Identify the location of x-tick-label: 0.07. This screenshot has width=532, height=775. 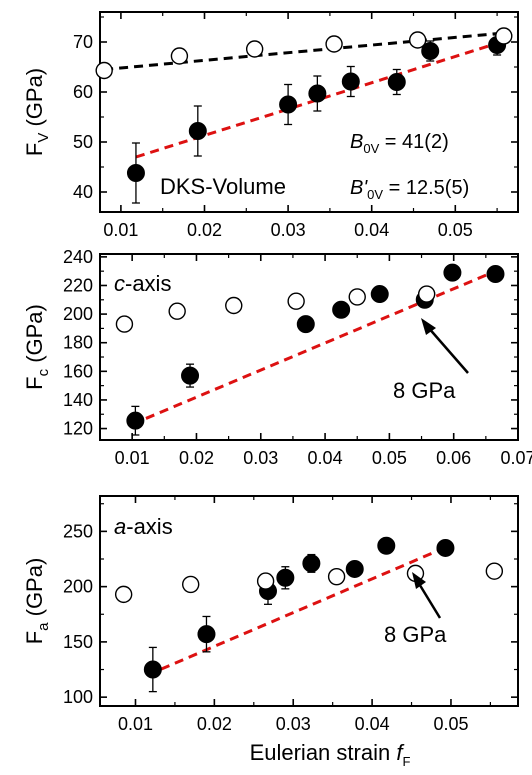
(516, 458).